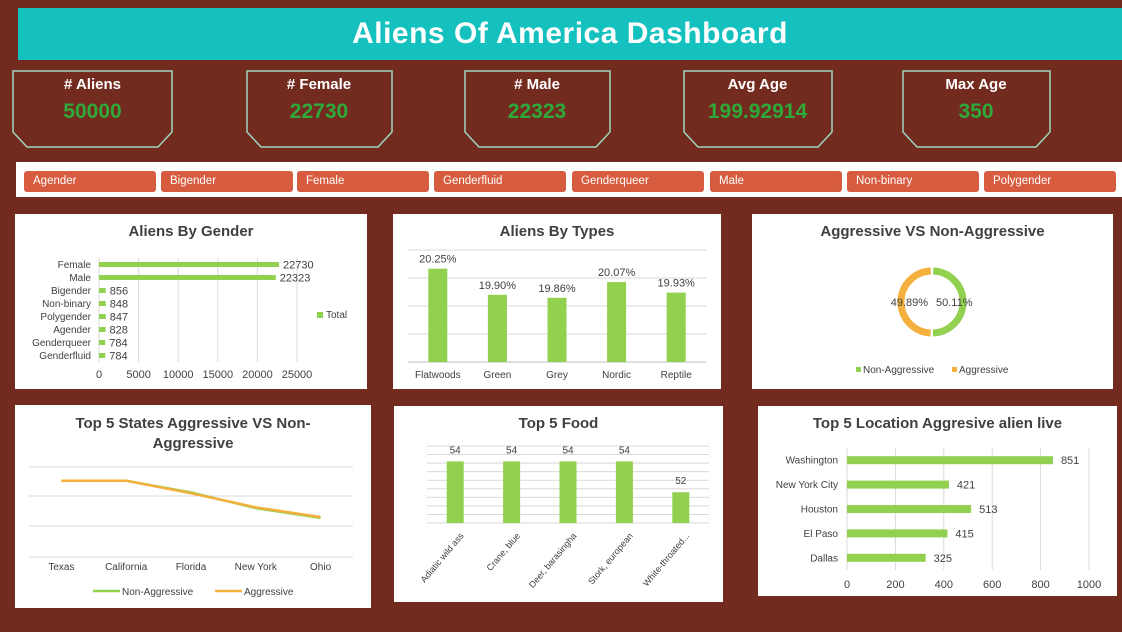 The image size is (1122, 632). I want to click on x-tick-label: 800, so click(1040, 585).